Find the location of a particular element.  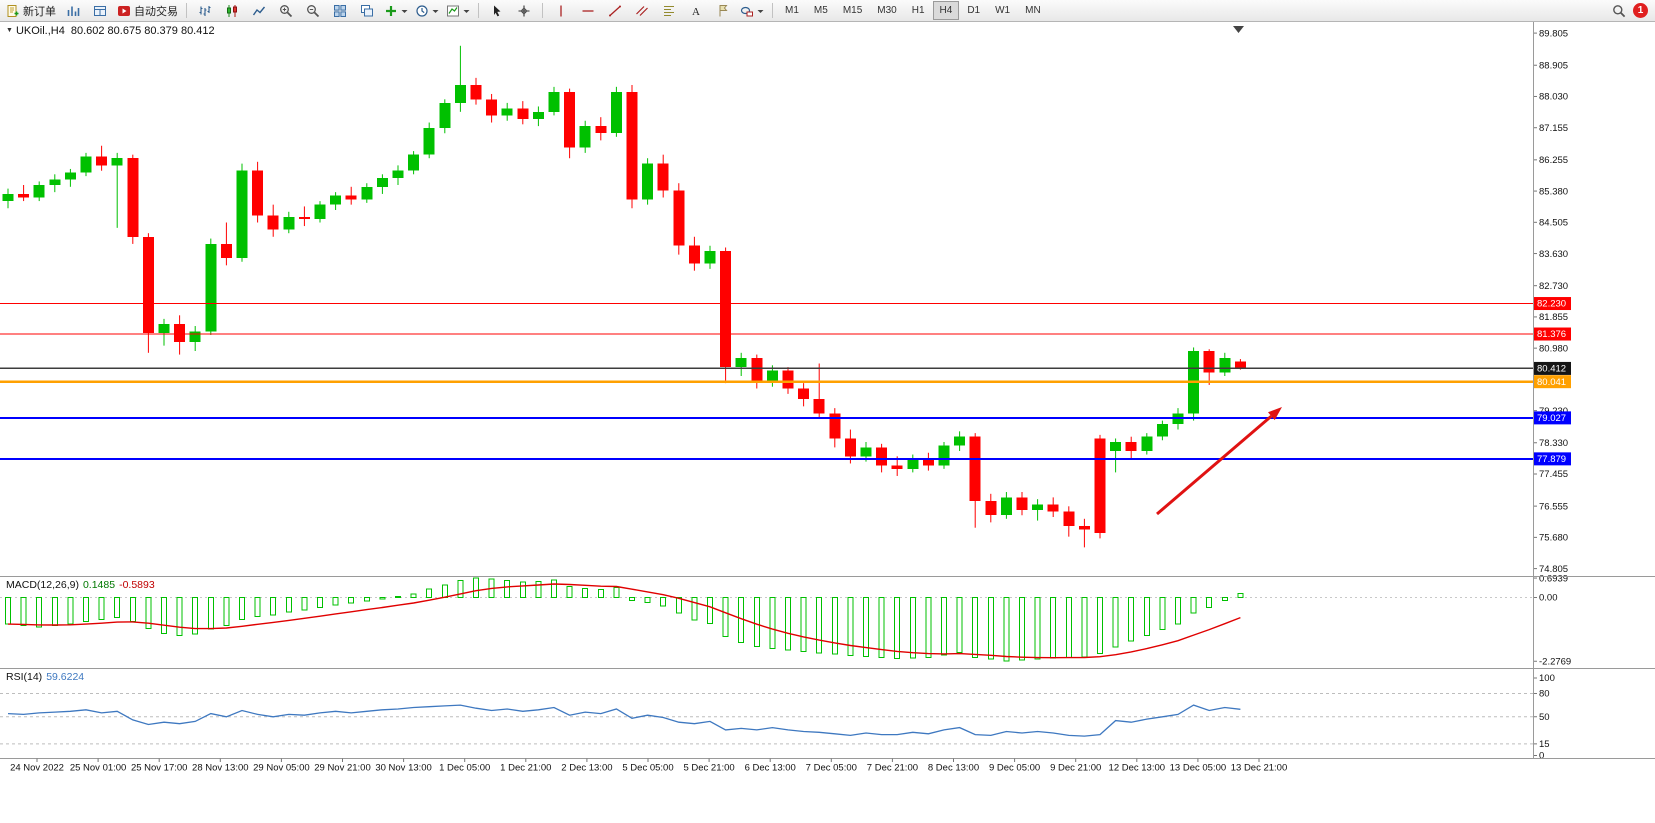

trendline-tool-button is located at coordinates (615, 11).